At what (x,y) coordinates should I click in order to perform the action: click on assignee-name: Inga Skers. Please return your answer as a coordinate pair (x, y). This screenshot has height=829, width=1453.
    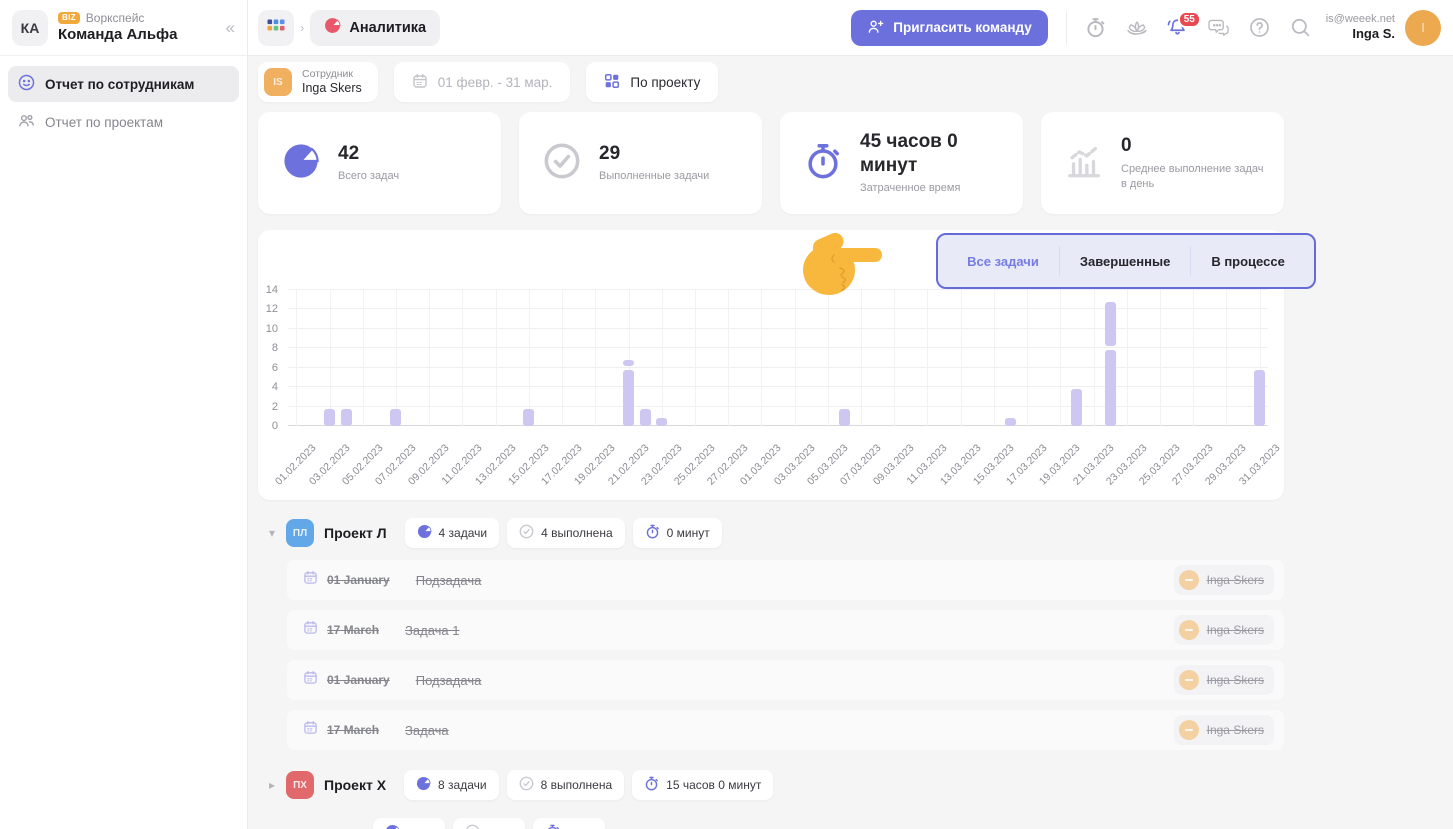
    Looking at the image, I should click on (1235, 630).